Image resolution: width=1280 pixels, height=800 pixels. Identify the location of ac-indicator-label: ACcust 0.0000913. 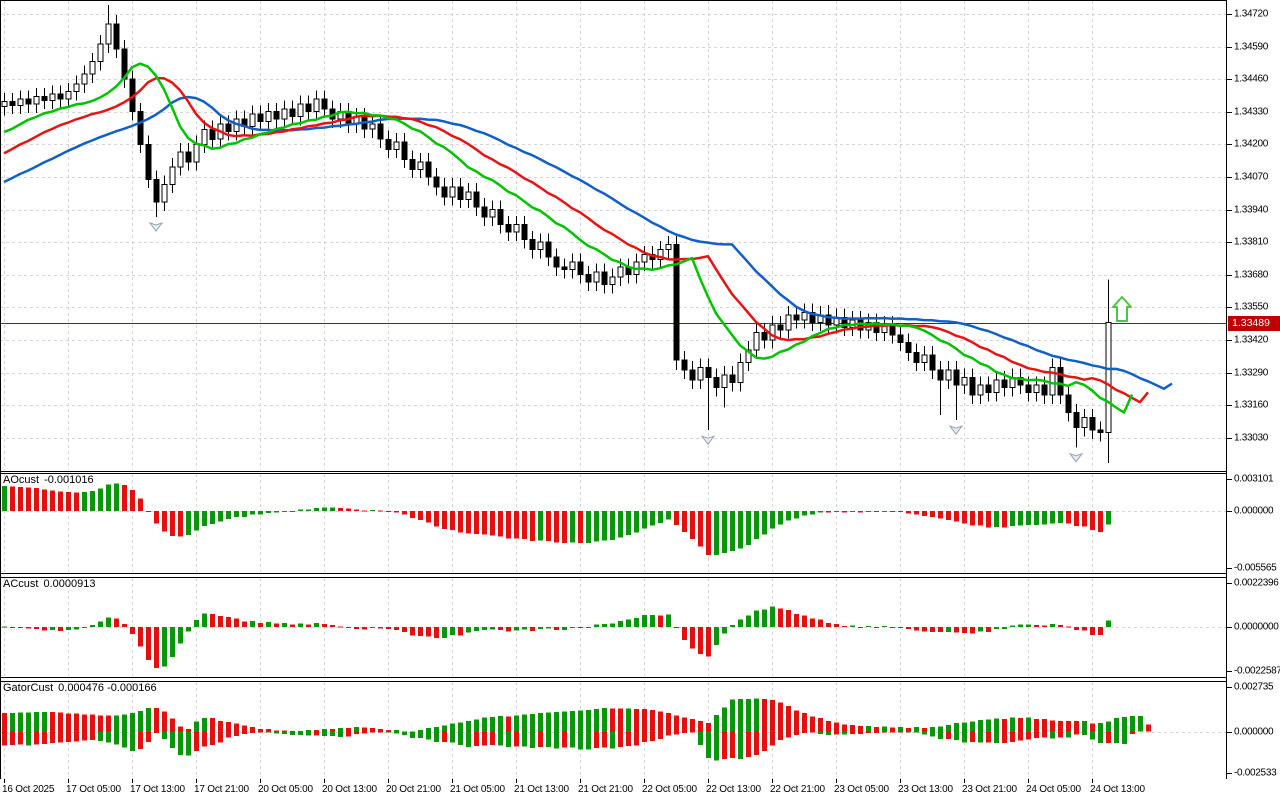
(49, 584).